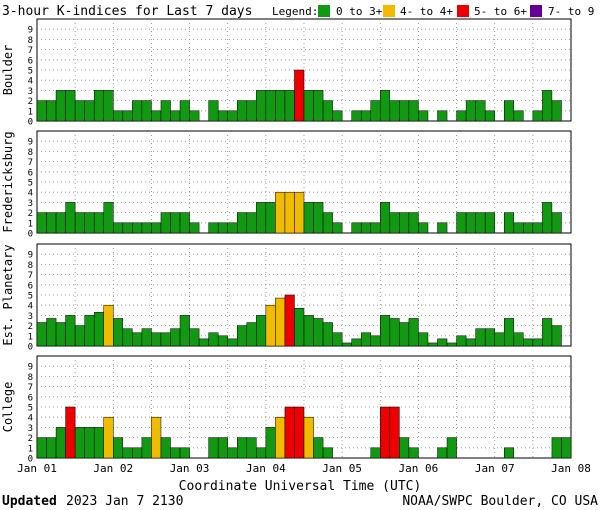  I want to click on panel-label: Boulder, so click(8, 70).